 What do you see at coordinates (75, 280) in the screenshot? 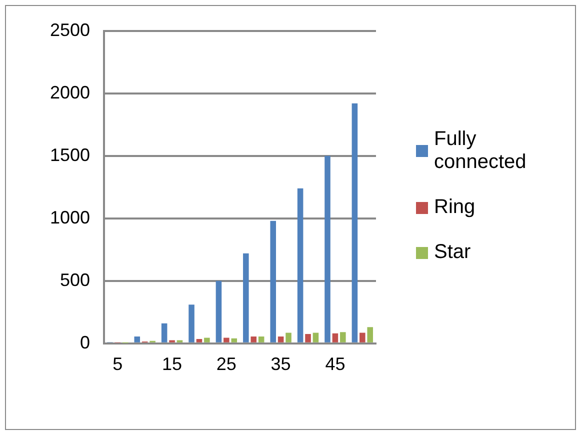
I see `y-tick-label: 500` at bounding box center [75, 280].